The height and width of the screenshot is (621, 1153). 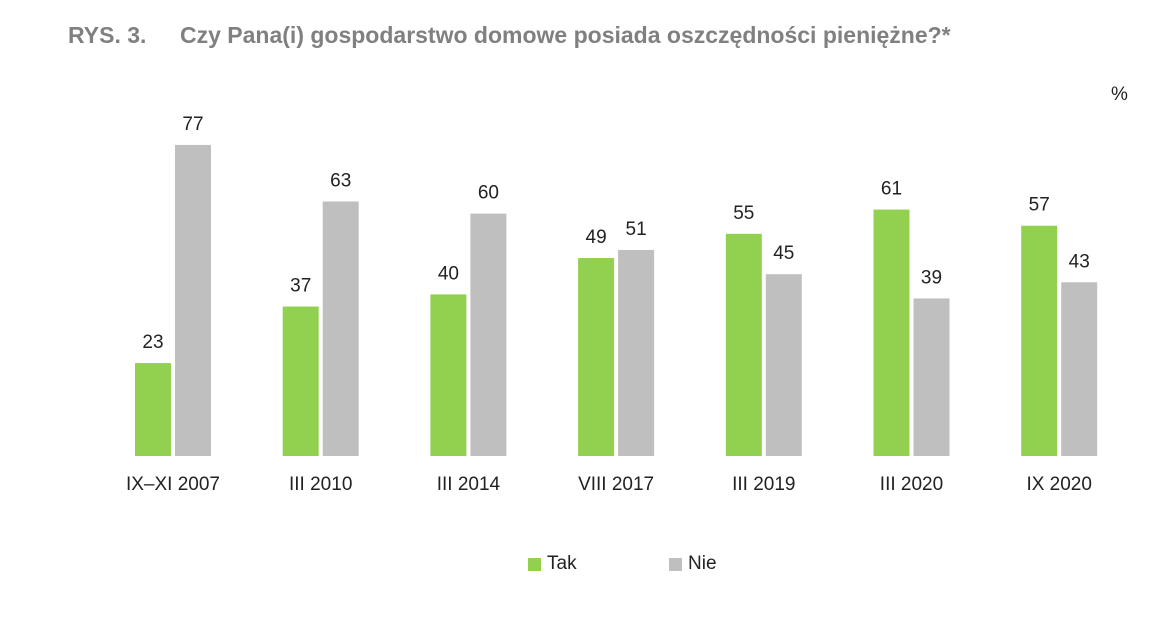 I want to click on x-tick-label: III 2014, so click(x=469, y=484).